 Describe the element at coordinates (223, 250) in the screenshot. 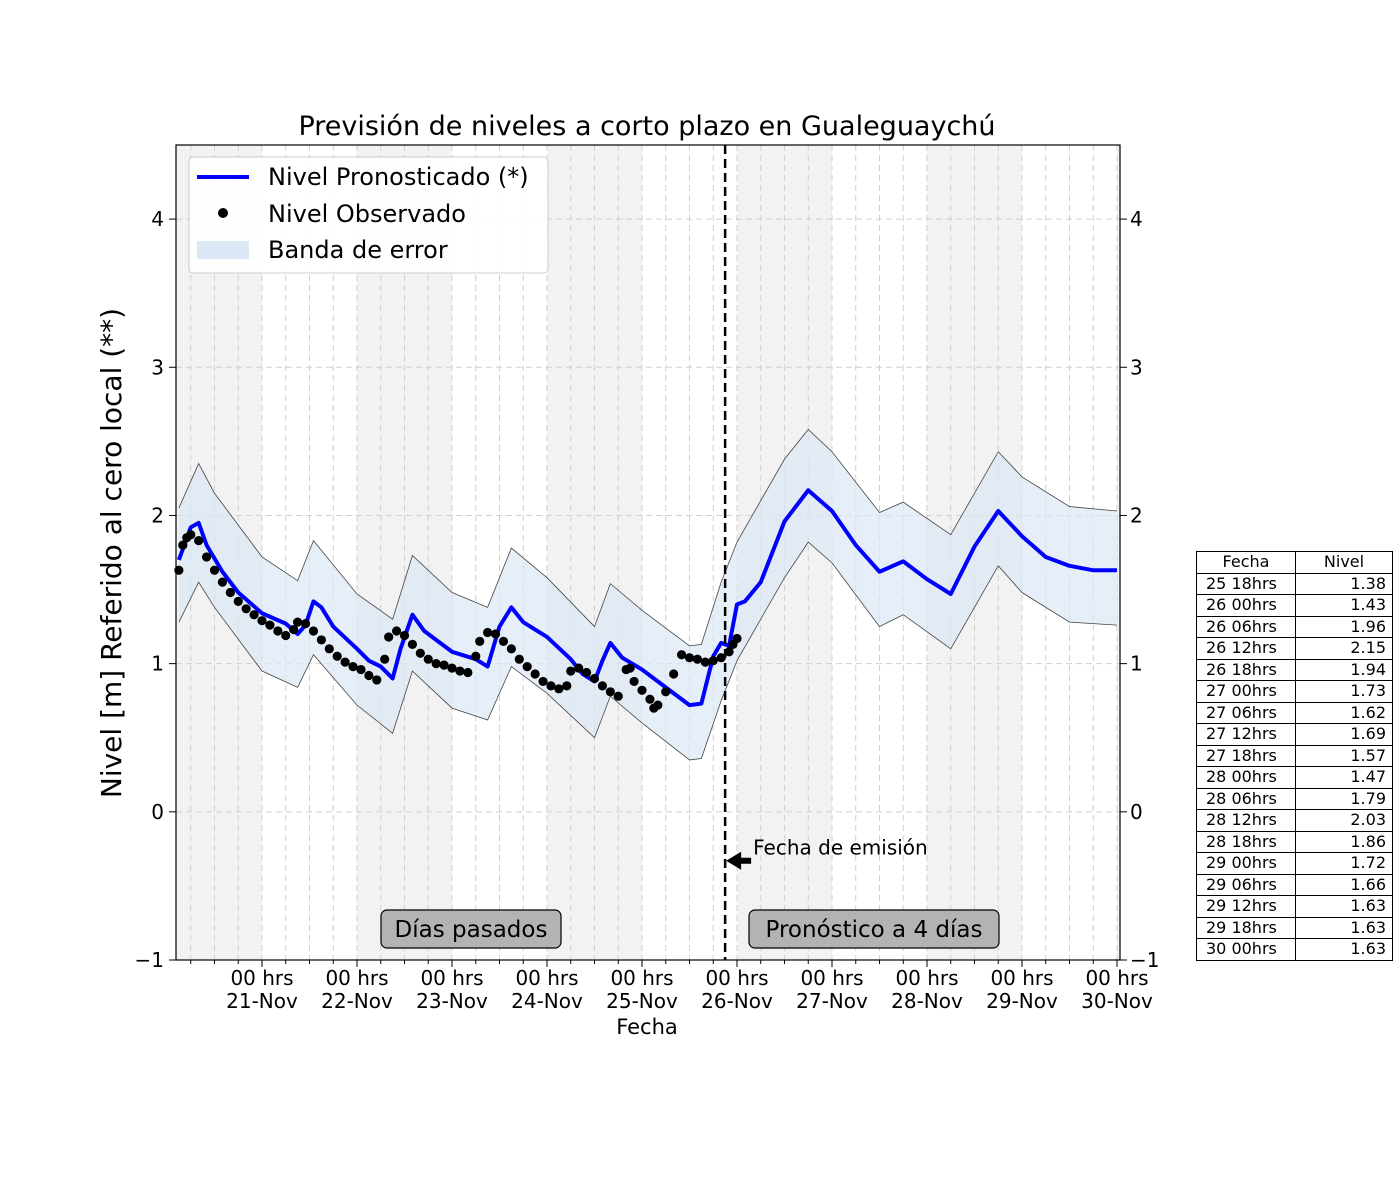

I see `legend-band-swatch` at that location.